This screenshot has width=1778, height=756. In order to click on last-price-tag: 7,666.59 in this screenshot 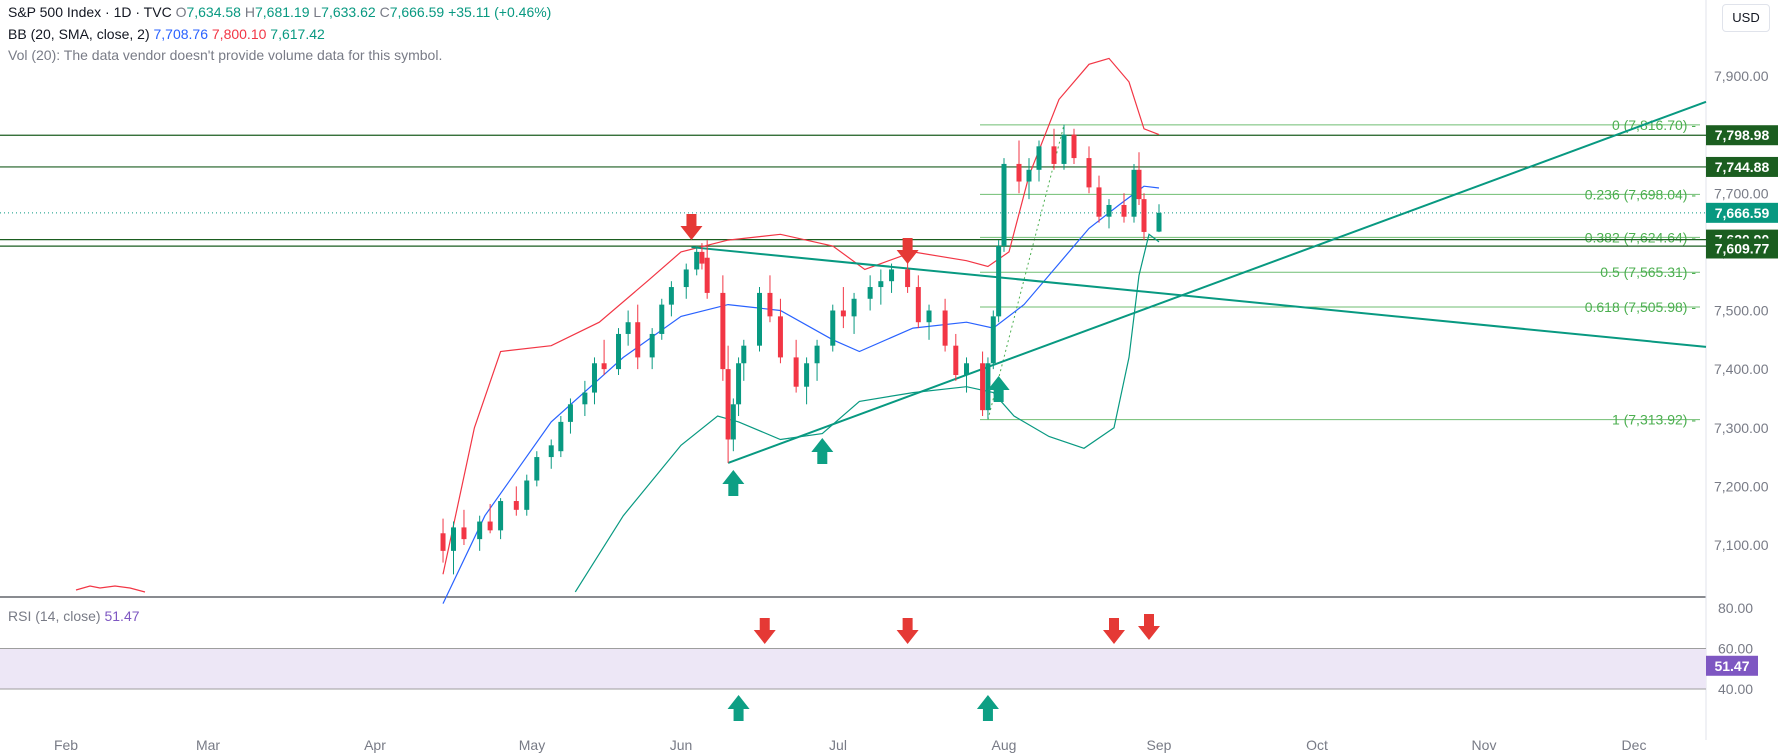, I will do `click(1742, 213)`.